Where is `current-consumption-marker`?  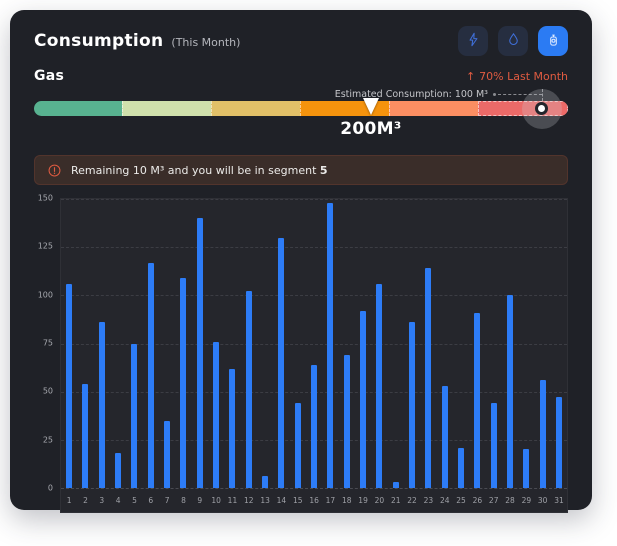
current-consumption-marker is located at coordinates (370, 106).